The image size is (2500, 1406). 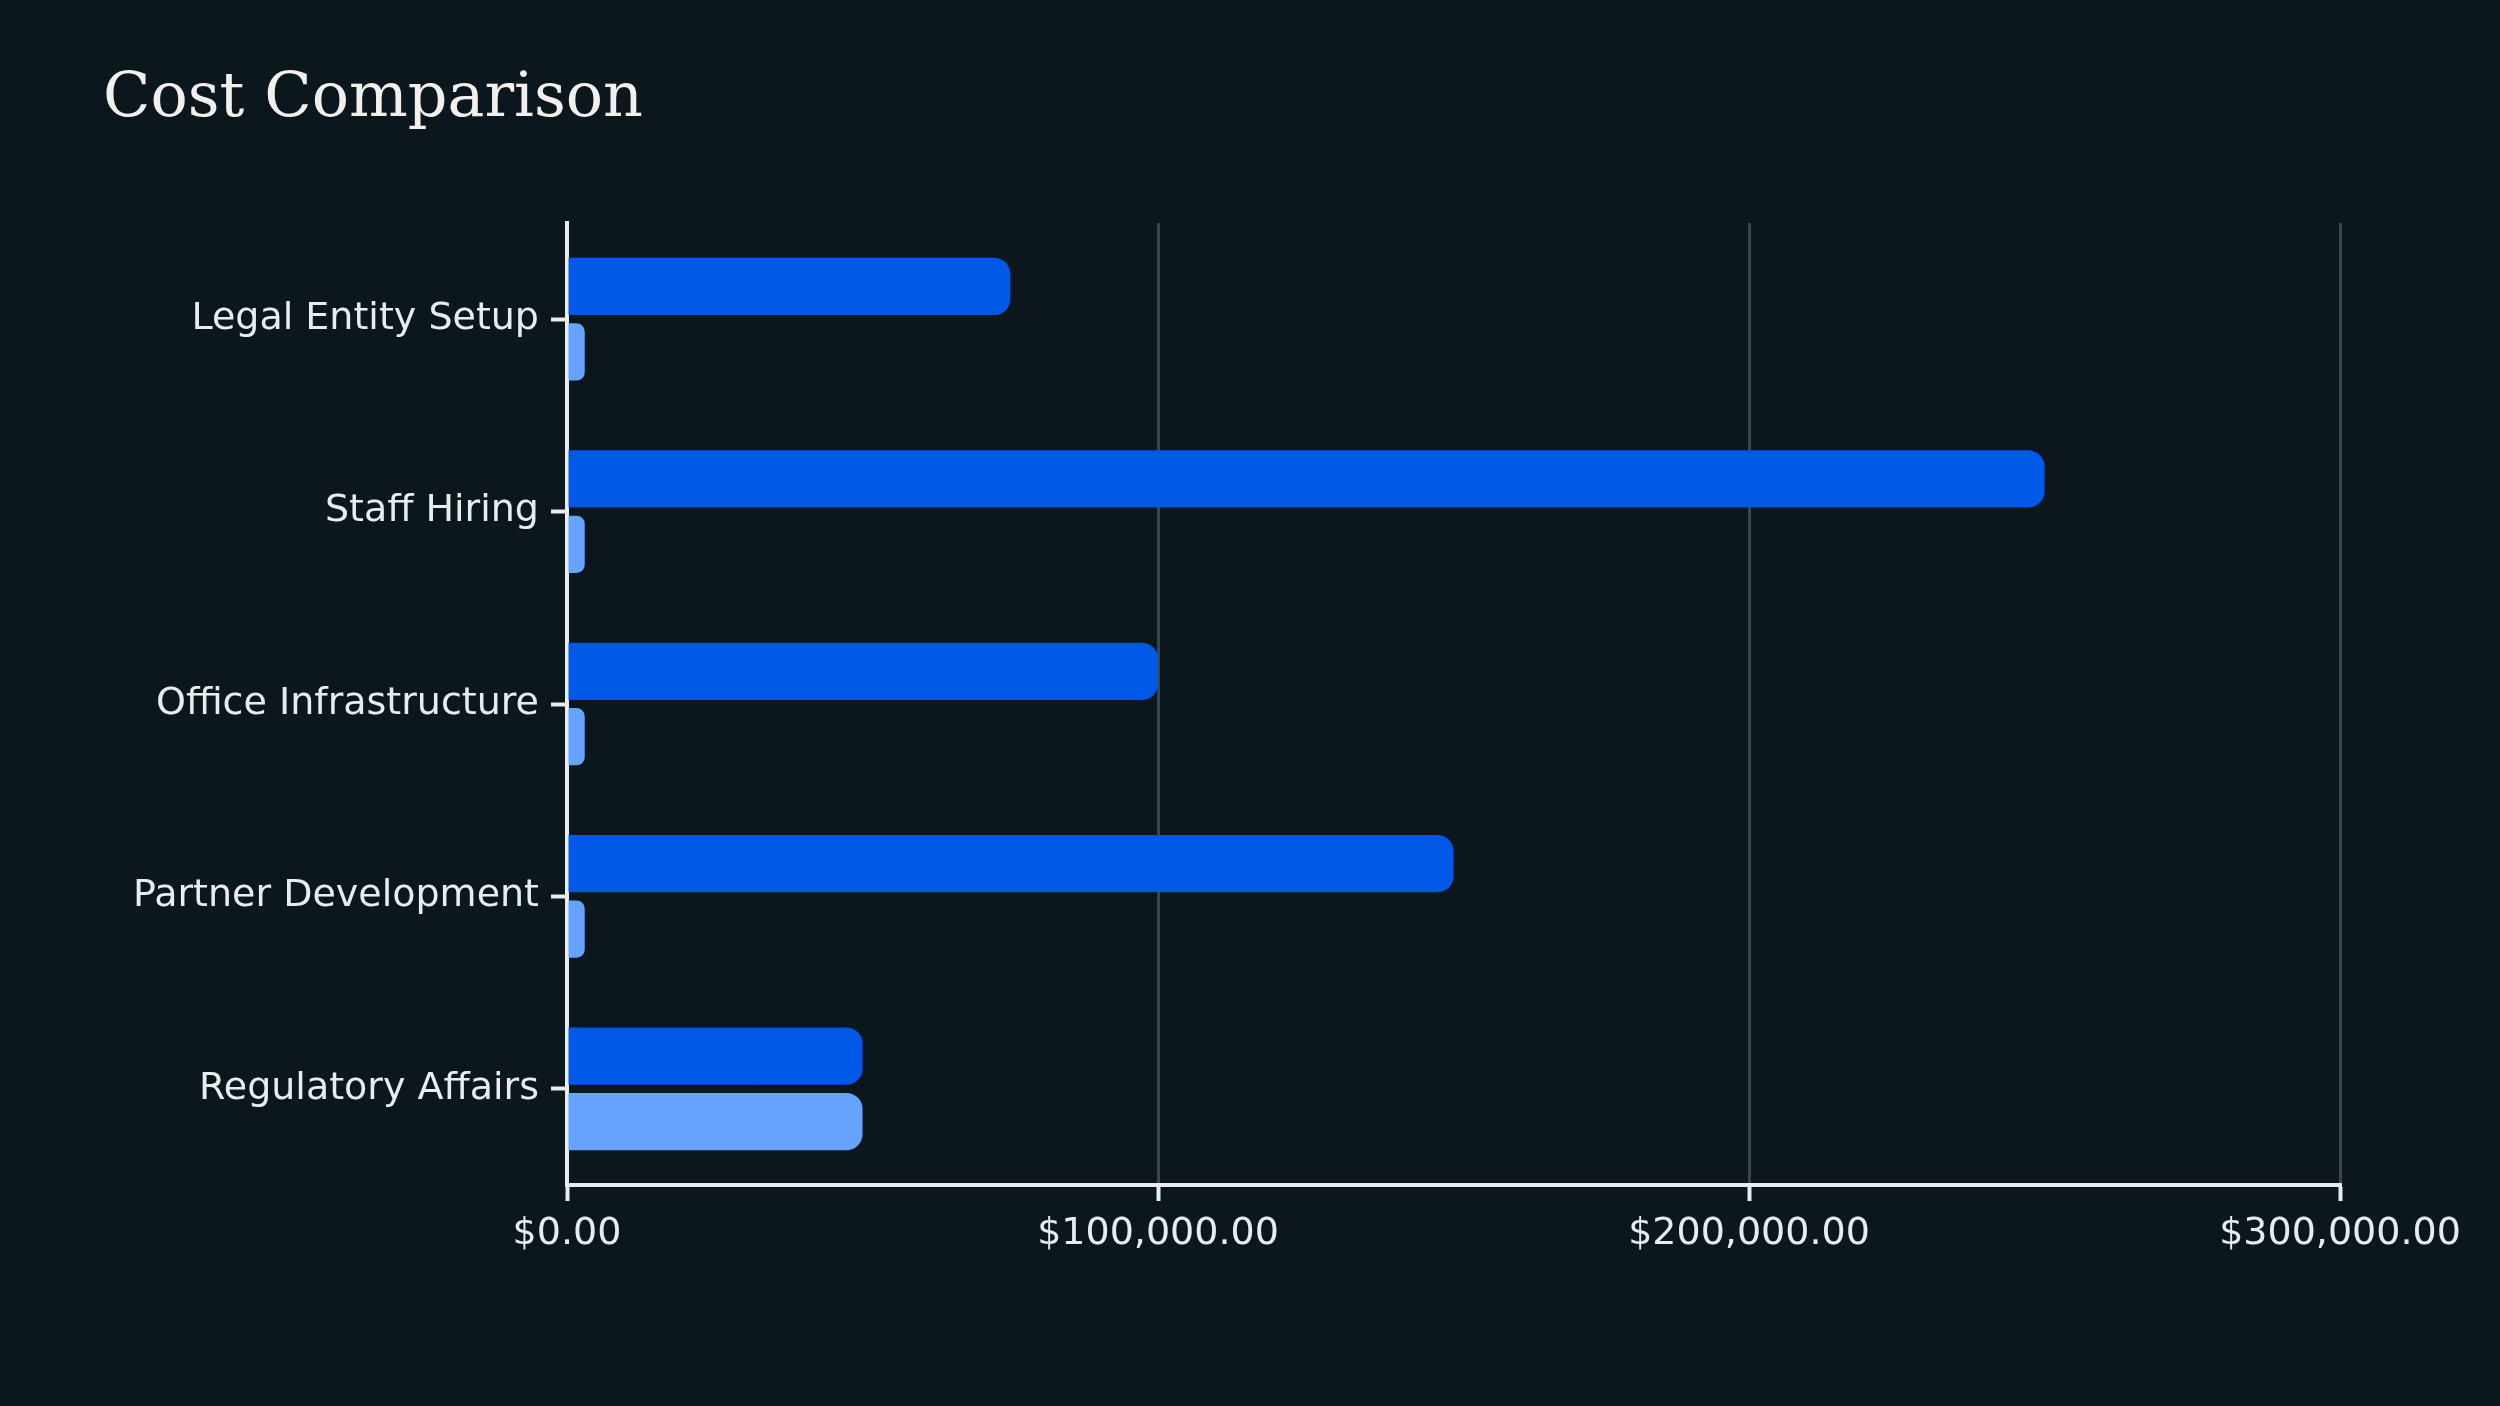 What do you see at coordinates (336, 893) in the screenshot?
I see `y-tick-label: Partner Development` at bounding box center [336, 893].